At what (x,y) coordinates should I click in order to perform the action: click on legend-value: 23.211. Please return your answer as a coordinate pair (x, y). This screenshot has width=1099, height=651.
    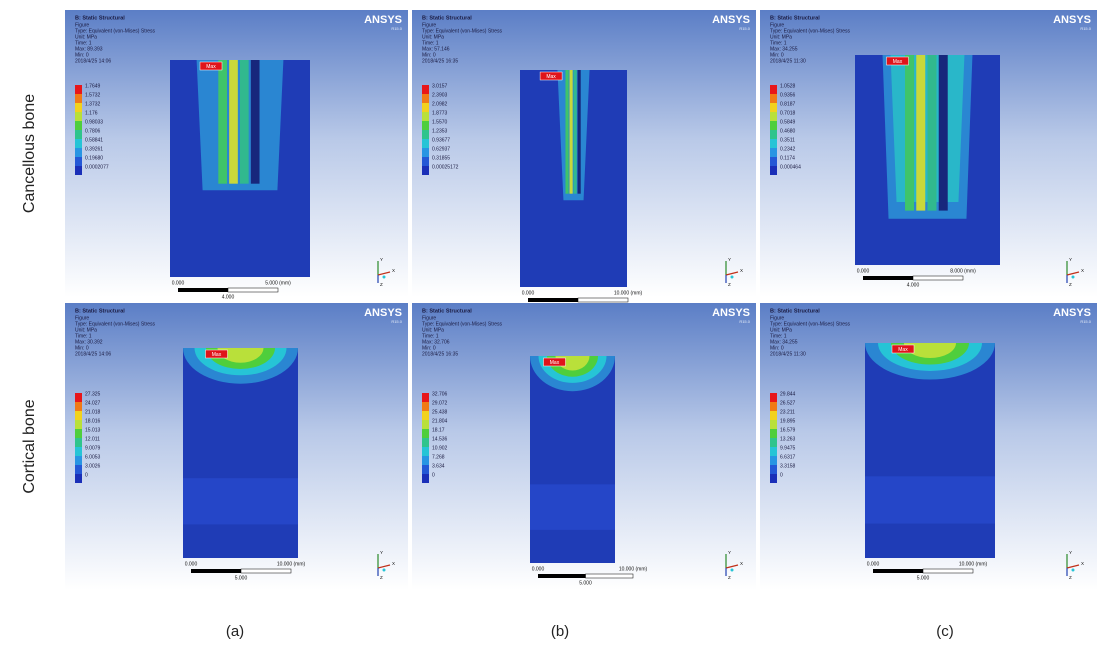
    Looking at the image, I should click on (787, 412).